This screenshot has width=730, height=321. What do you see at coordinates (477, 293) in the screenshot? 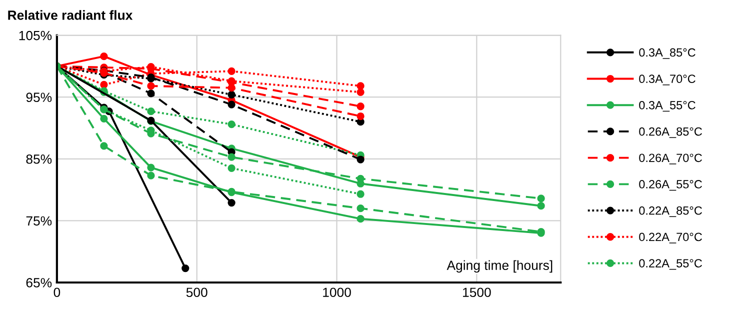
I see `x-tick-label: 1500` at bounding box center [477, 293].